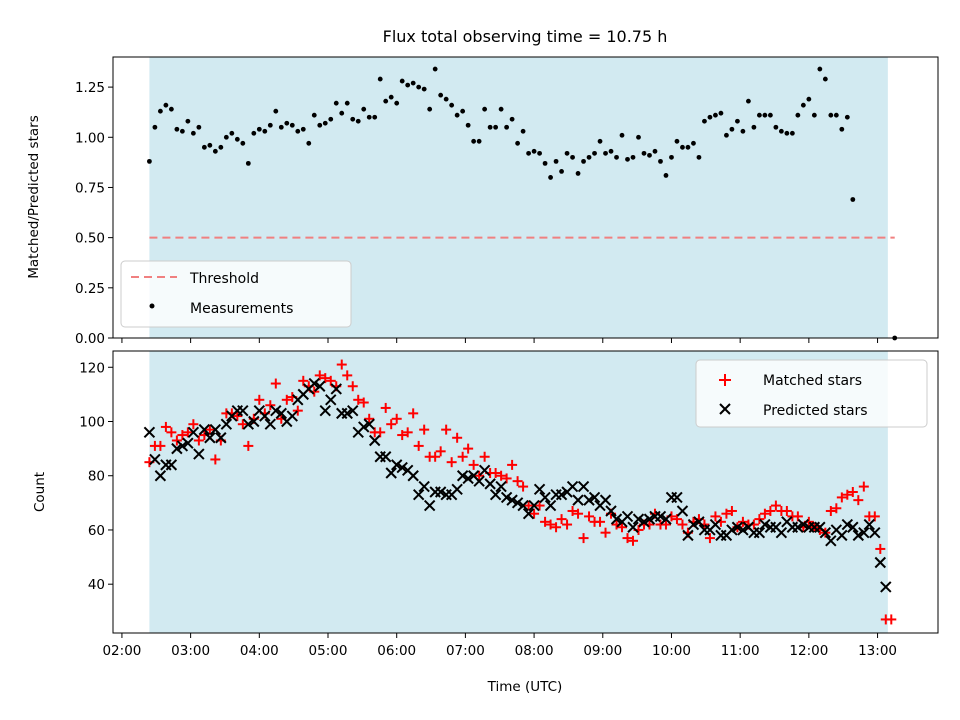 The height and width of the screenshot is (720, 960). What do you see at coordinates (811, 393) in the screenshot?
I see `bottom-legend: Matched stars Predicted stars` at bounding box center [811, 393].